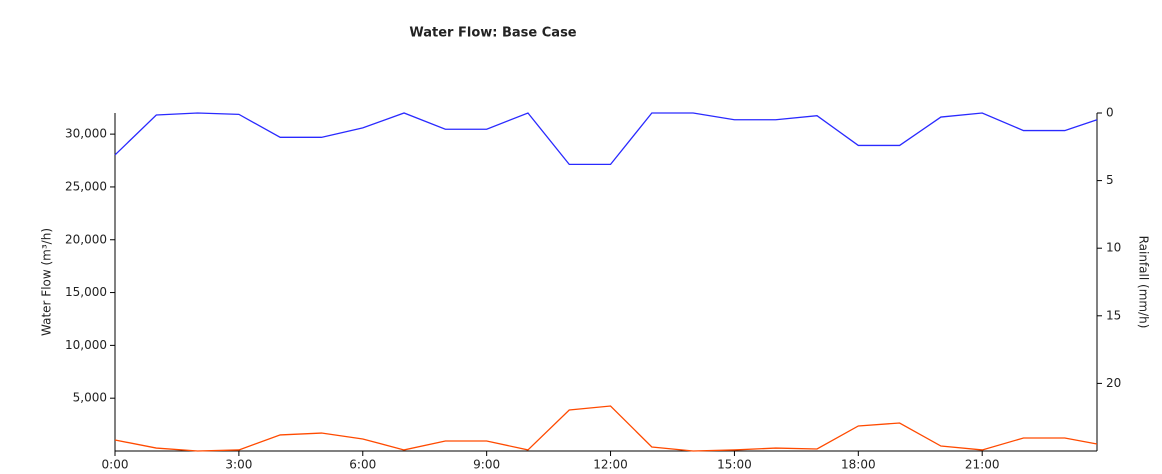  What do you see at coordinates (47, 282) in the screenshot?
I see `y-axis-label: Water Flow (m³/h)` at bounding box center [47, 282].